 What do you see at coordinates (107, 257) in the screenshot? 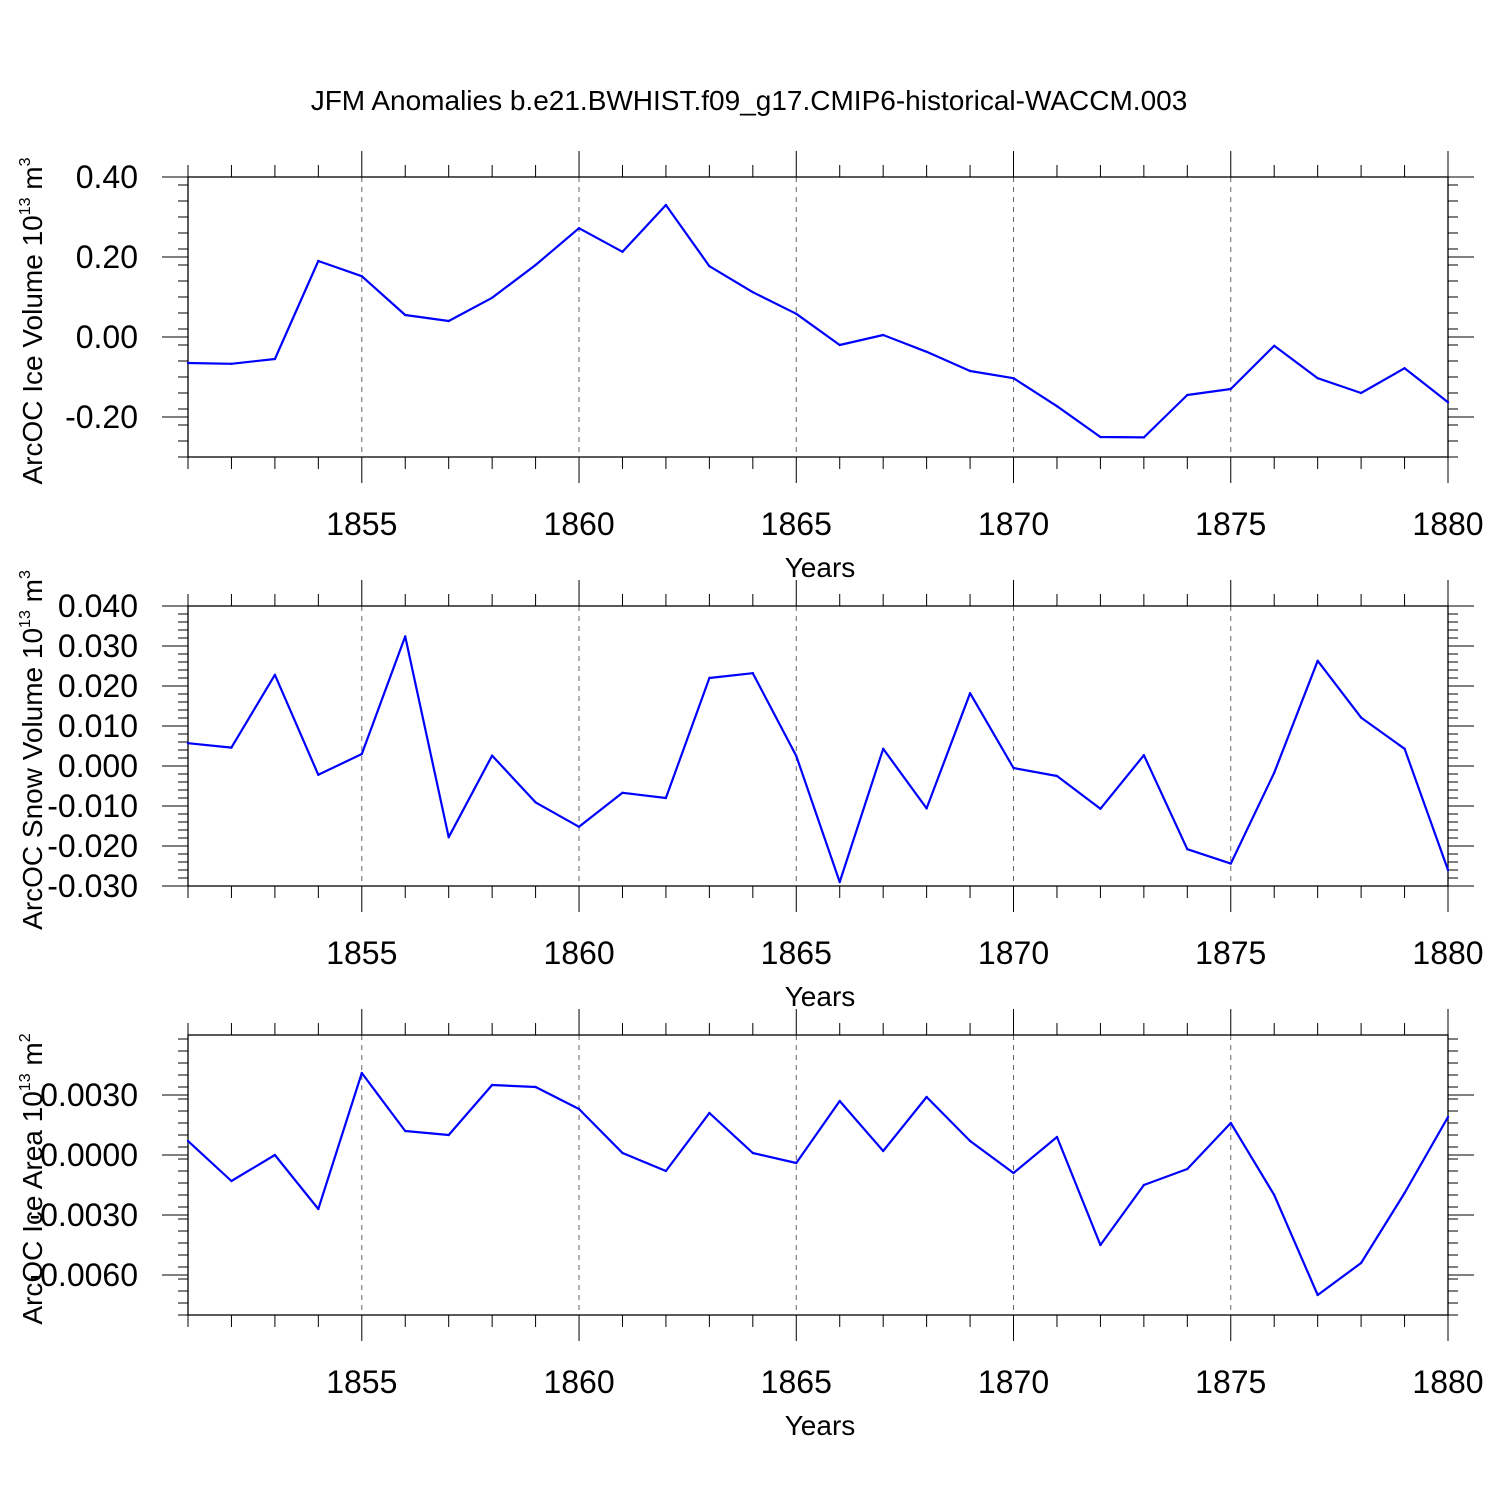
I see `y-tick-label: 0.20` at bounding box center [107, 257].